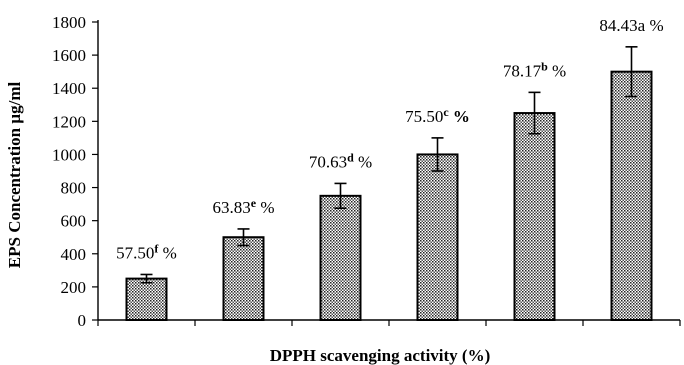 The width and height of the screenshot is (684, 365). Describe the element at coordinates (14, 175) in the screenshot. I see `y-axis-title: EPS Concentration µg/ml` at that location.